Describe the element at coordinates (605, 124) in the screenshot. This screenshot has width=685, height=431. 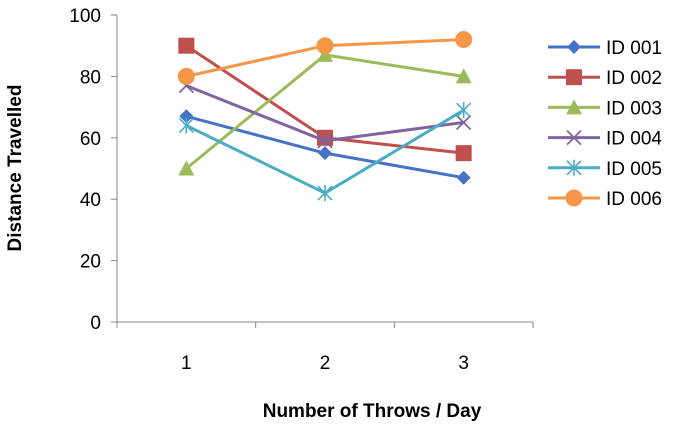
I see `legend: ID 001 ID 002 ID 003 ID 004 ID 005 ID 006` at that location.